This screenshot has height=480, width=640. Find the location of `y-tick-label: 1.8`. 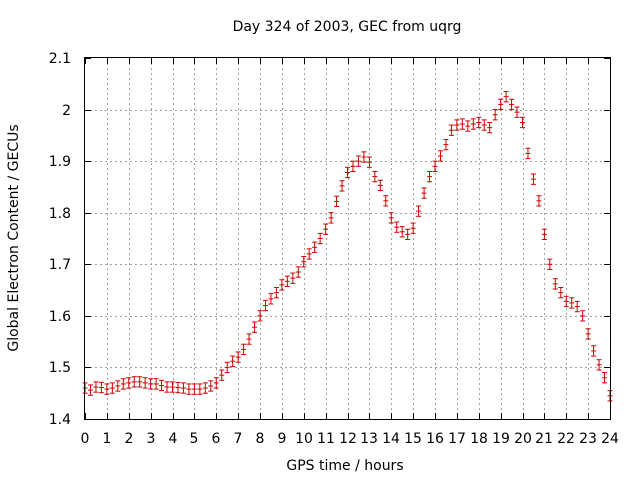

y-tick-label: 1.8 is located at coordinates (60, 214).